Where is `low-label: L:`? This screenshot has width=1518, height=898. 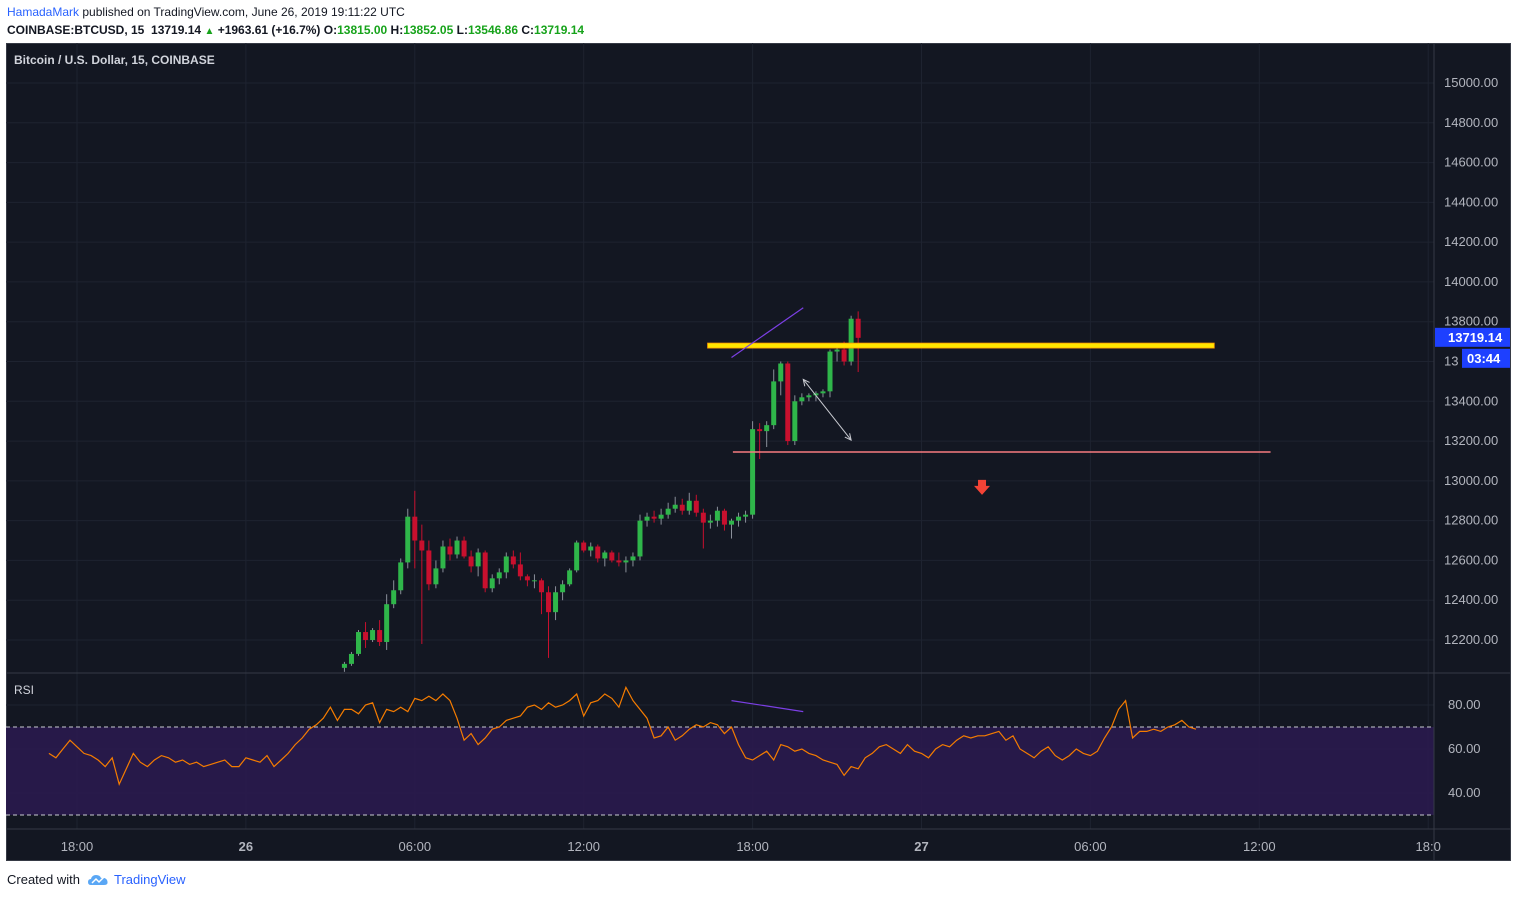
low-label: L: is located at coordinates (462, 30).